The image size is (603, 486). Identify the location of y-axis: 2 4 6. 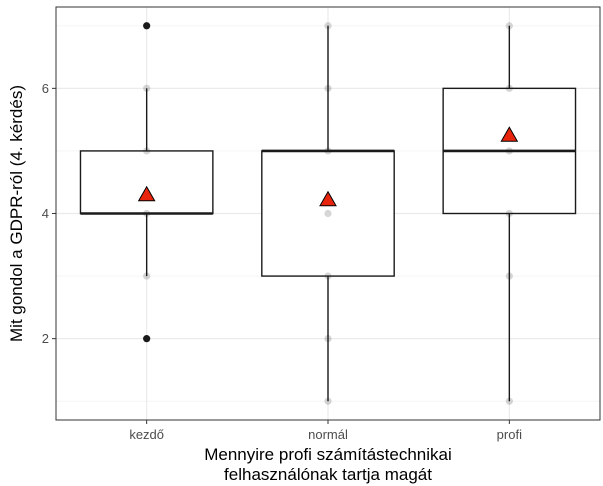
(49, 213).